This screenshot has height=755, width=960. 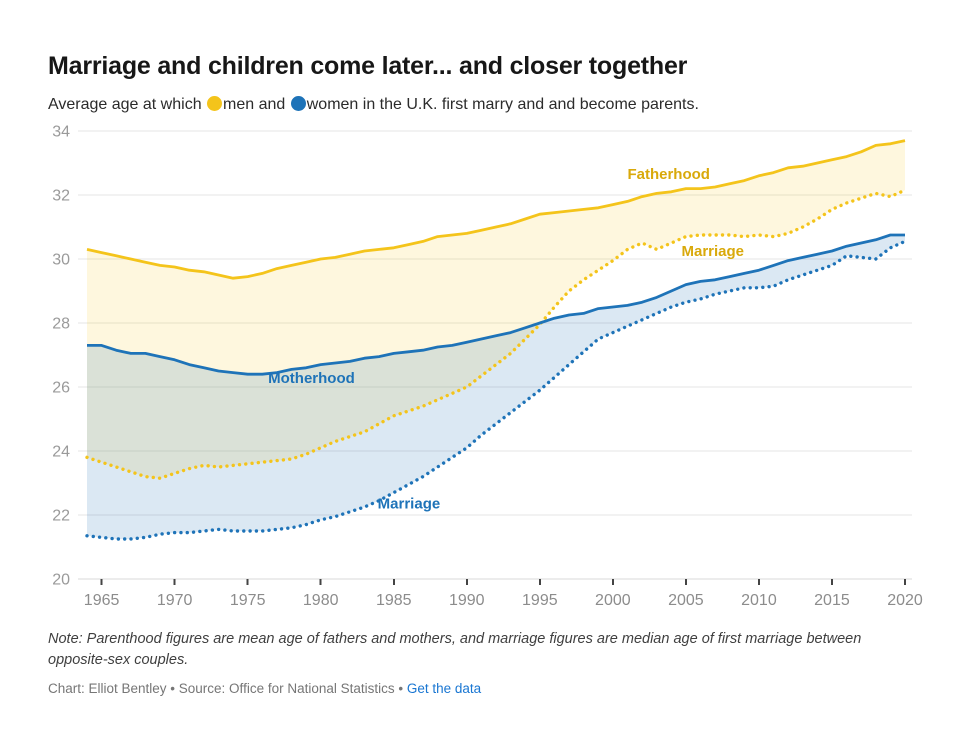 What do you see at coordinates (61, 324) in the screenshot?
I see `y-axis-label: 28` at bounding box center [61, 324].